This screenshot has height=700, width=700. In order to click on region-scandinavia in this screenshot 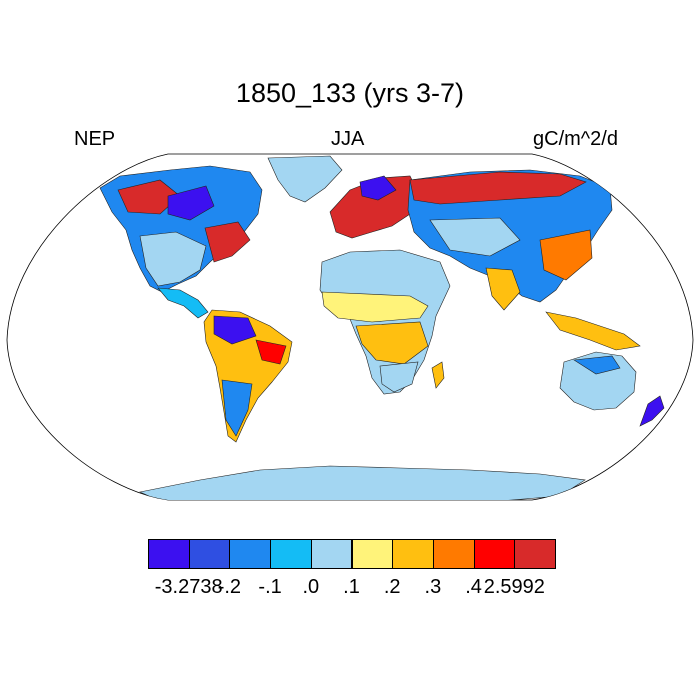, I will do `click(378, 188)`.